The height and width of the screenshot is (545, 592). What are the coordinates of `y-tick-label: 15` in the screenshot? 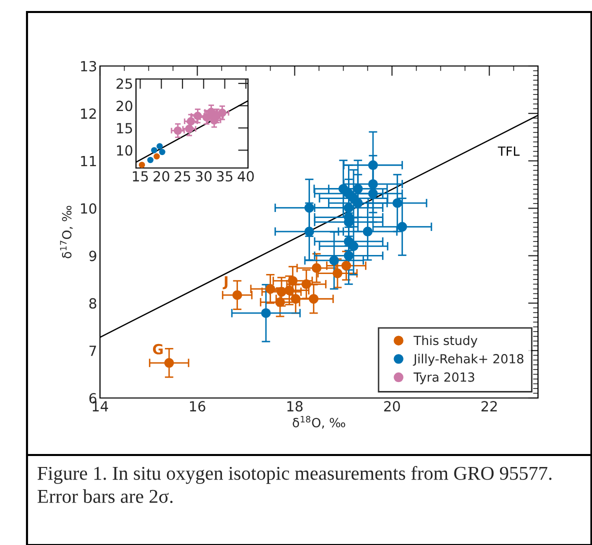 It's located at (124, 128).